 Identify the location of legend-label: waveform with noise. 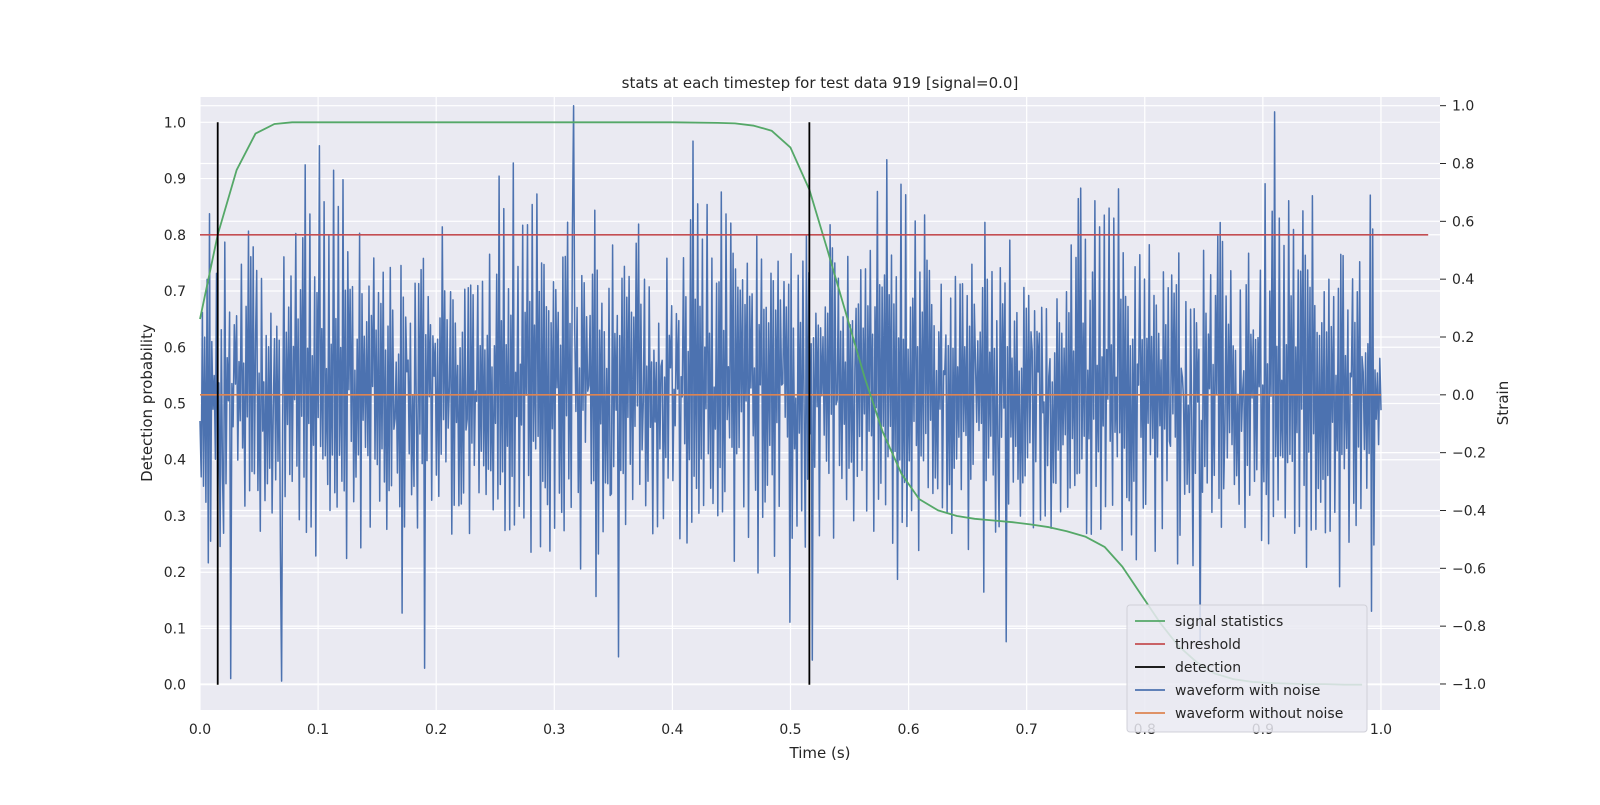
(1247, 691).